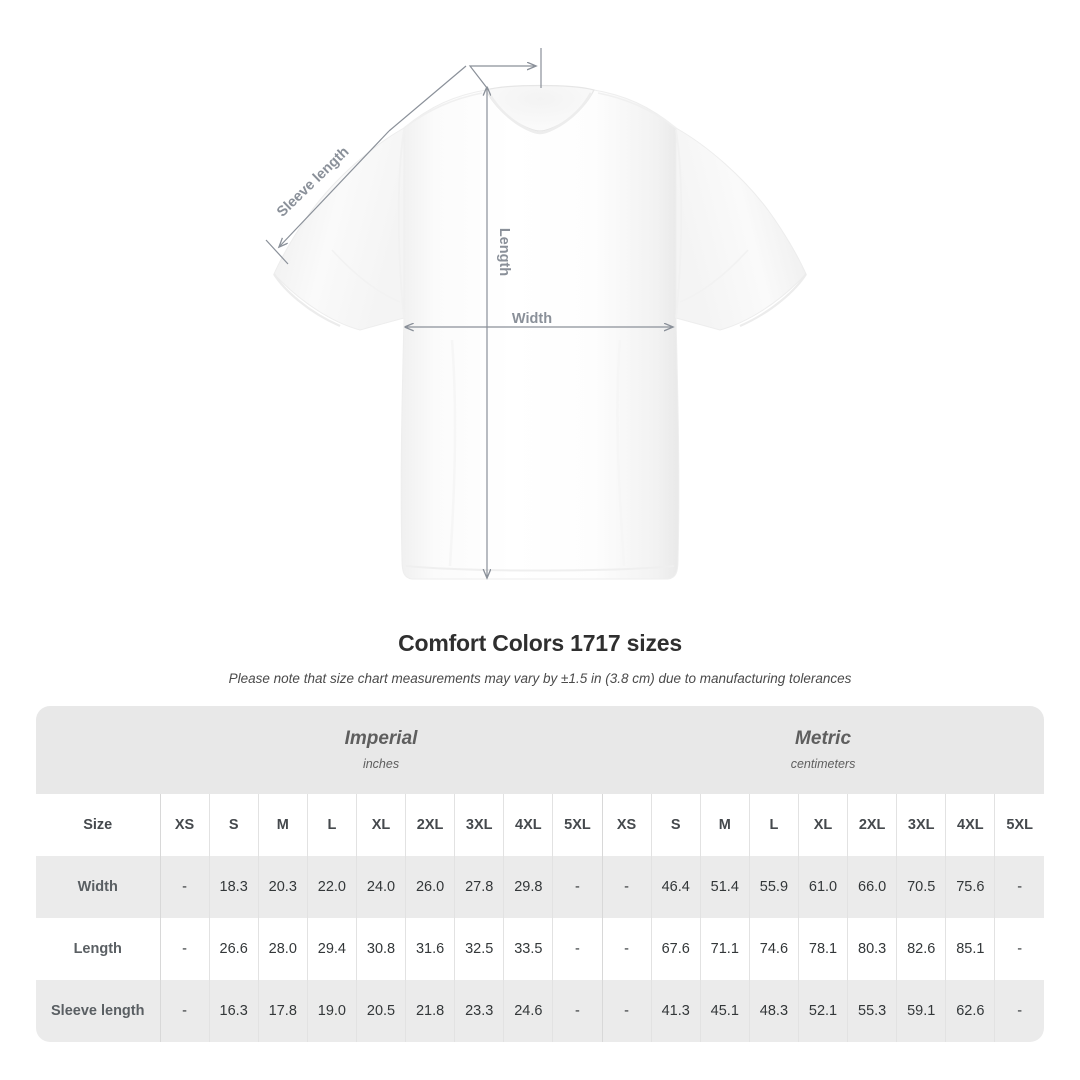  I want to click on cell-width-imperial-5xl: -, so click(577, 887).